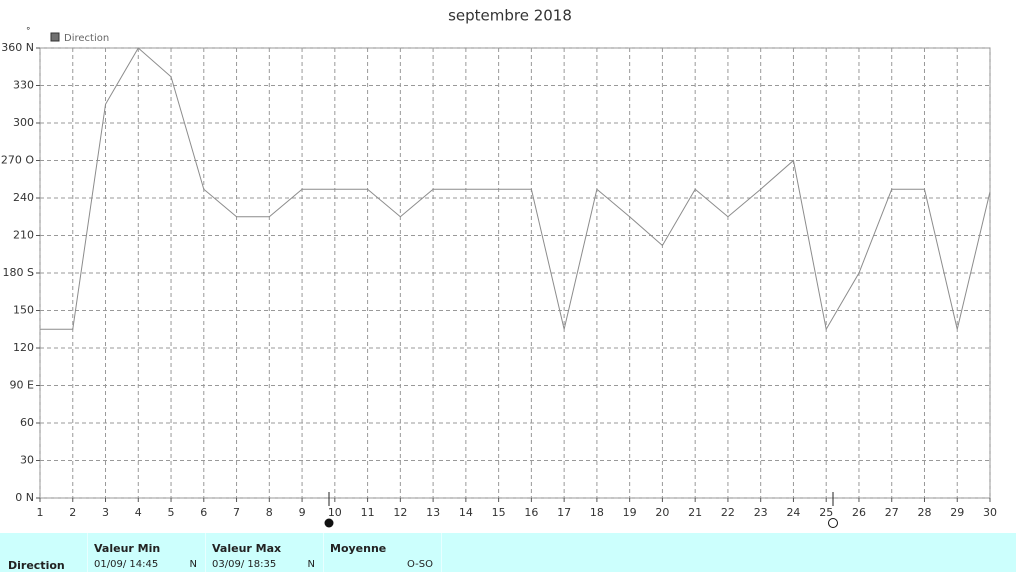 The width and height of the screenshot is (1016, 572). Describe the element at coordinates (990, 512) in the screenshot. I see `x-tick-label: 30` at that location.